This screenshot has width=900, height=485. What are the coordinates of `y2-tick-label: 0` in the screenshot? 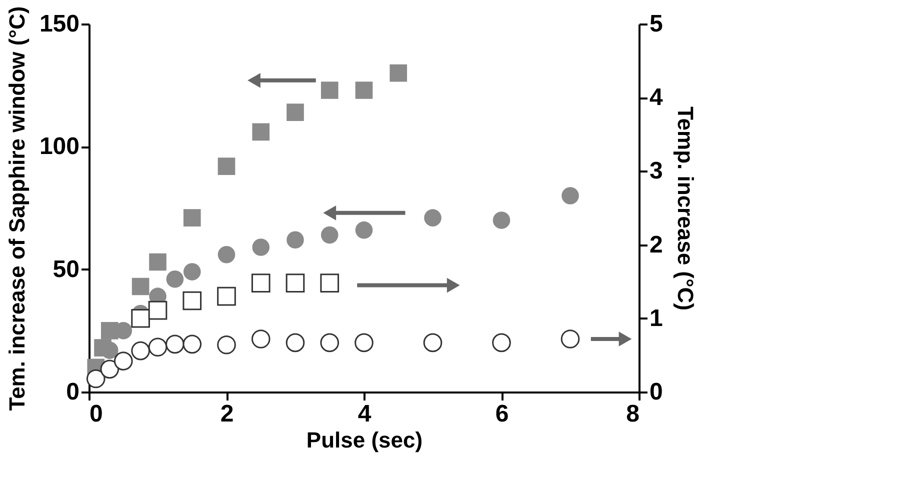 It's located at (656, 392).